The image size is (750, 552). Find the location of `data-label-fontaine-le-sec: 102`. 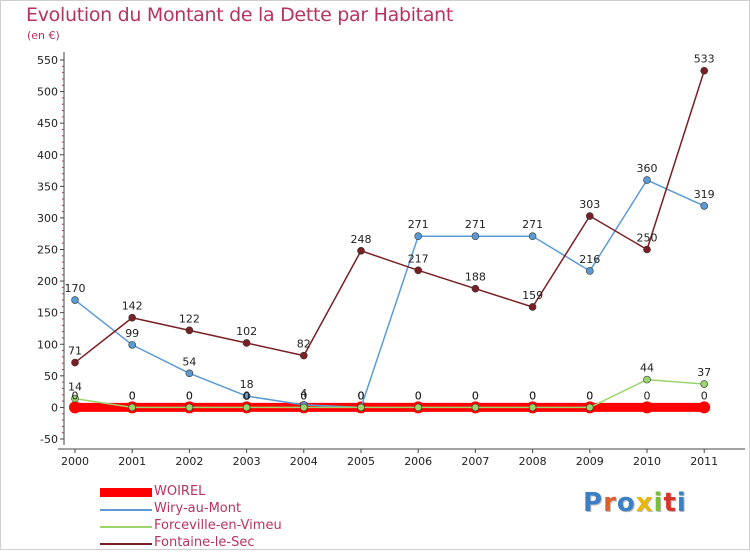

data-label-fontaine-le-sec: 102 is located at coordinates (246, 331).